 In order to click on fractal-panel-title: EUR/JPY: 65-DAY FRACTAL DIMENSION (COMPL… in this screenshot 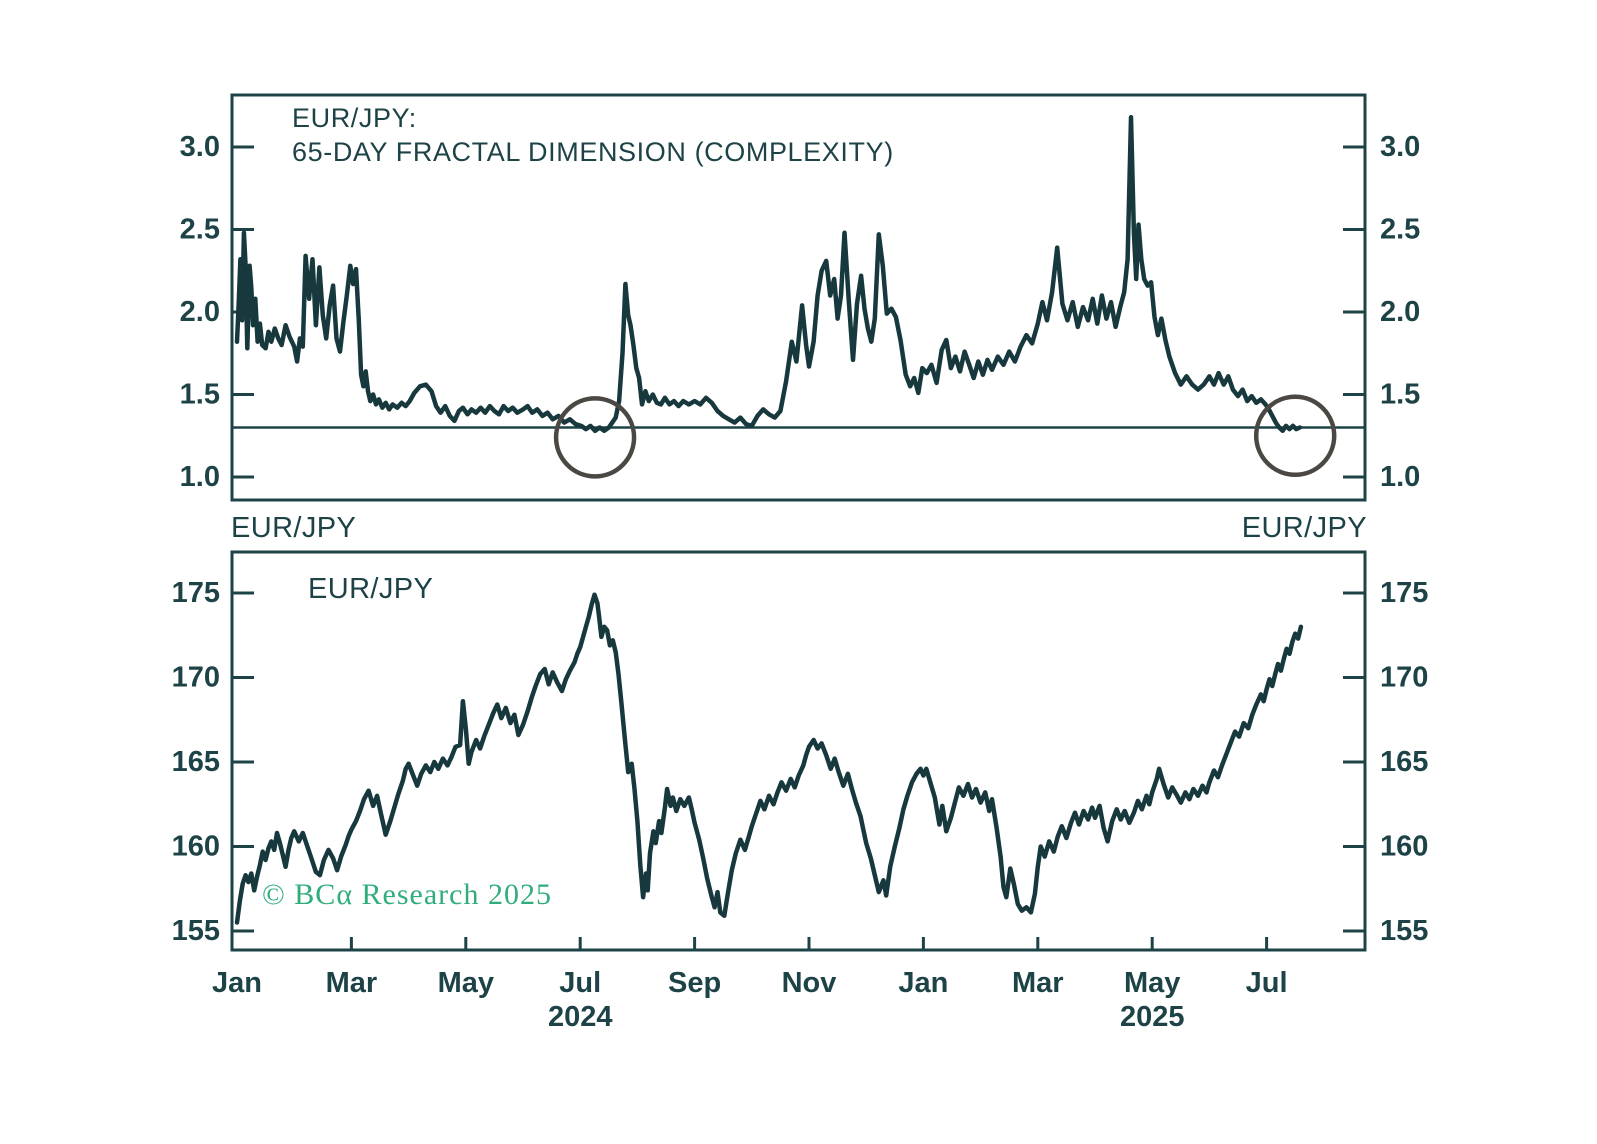, I will do `click(593, 135)`.